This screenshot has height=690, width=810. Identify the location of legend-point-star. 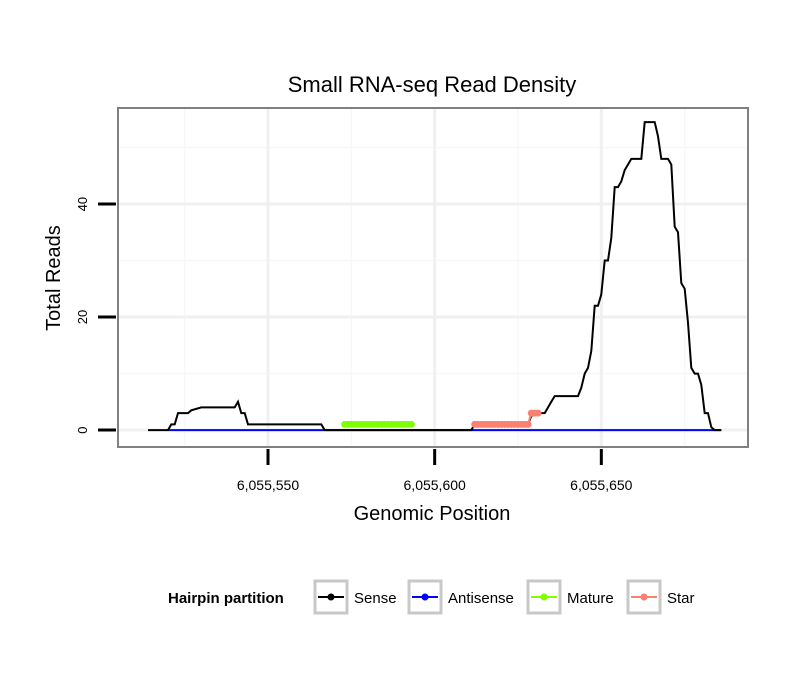
(644, 597).